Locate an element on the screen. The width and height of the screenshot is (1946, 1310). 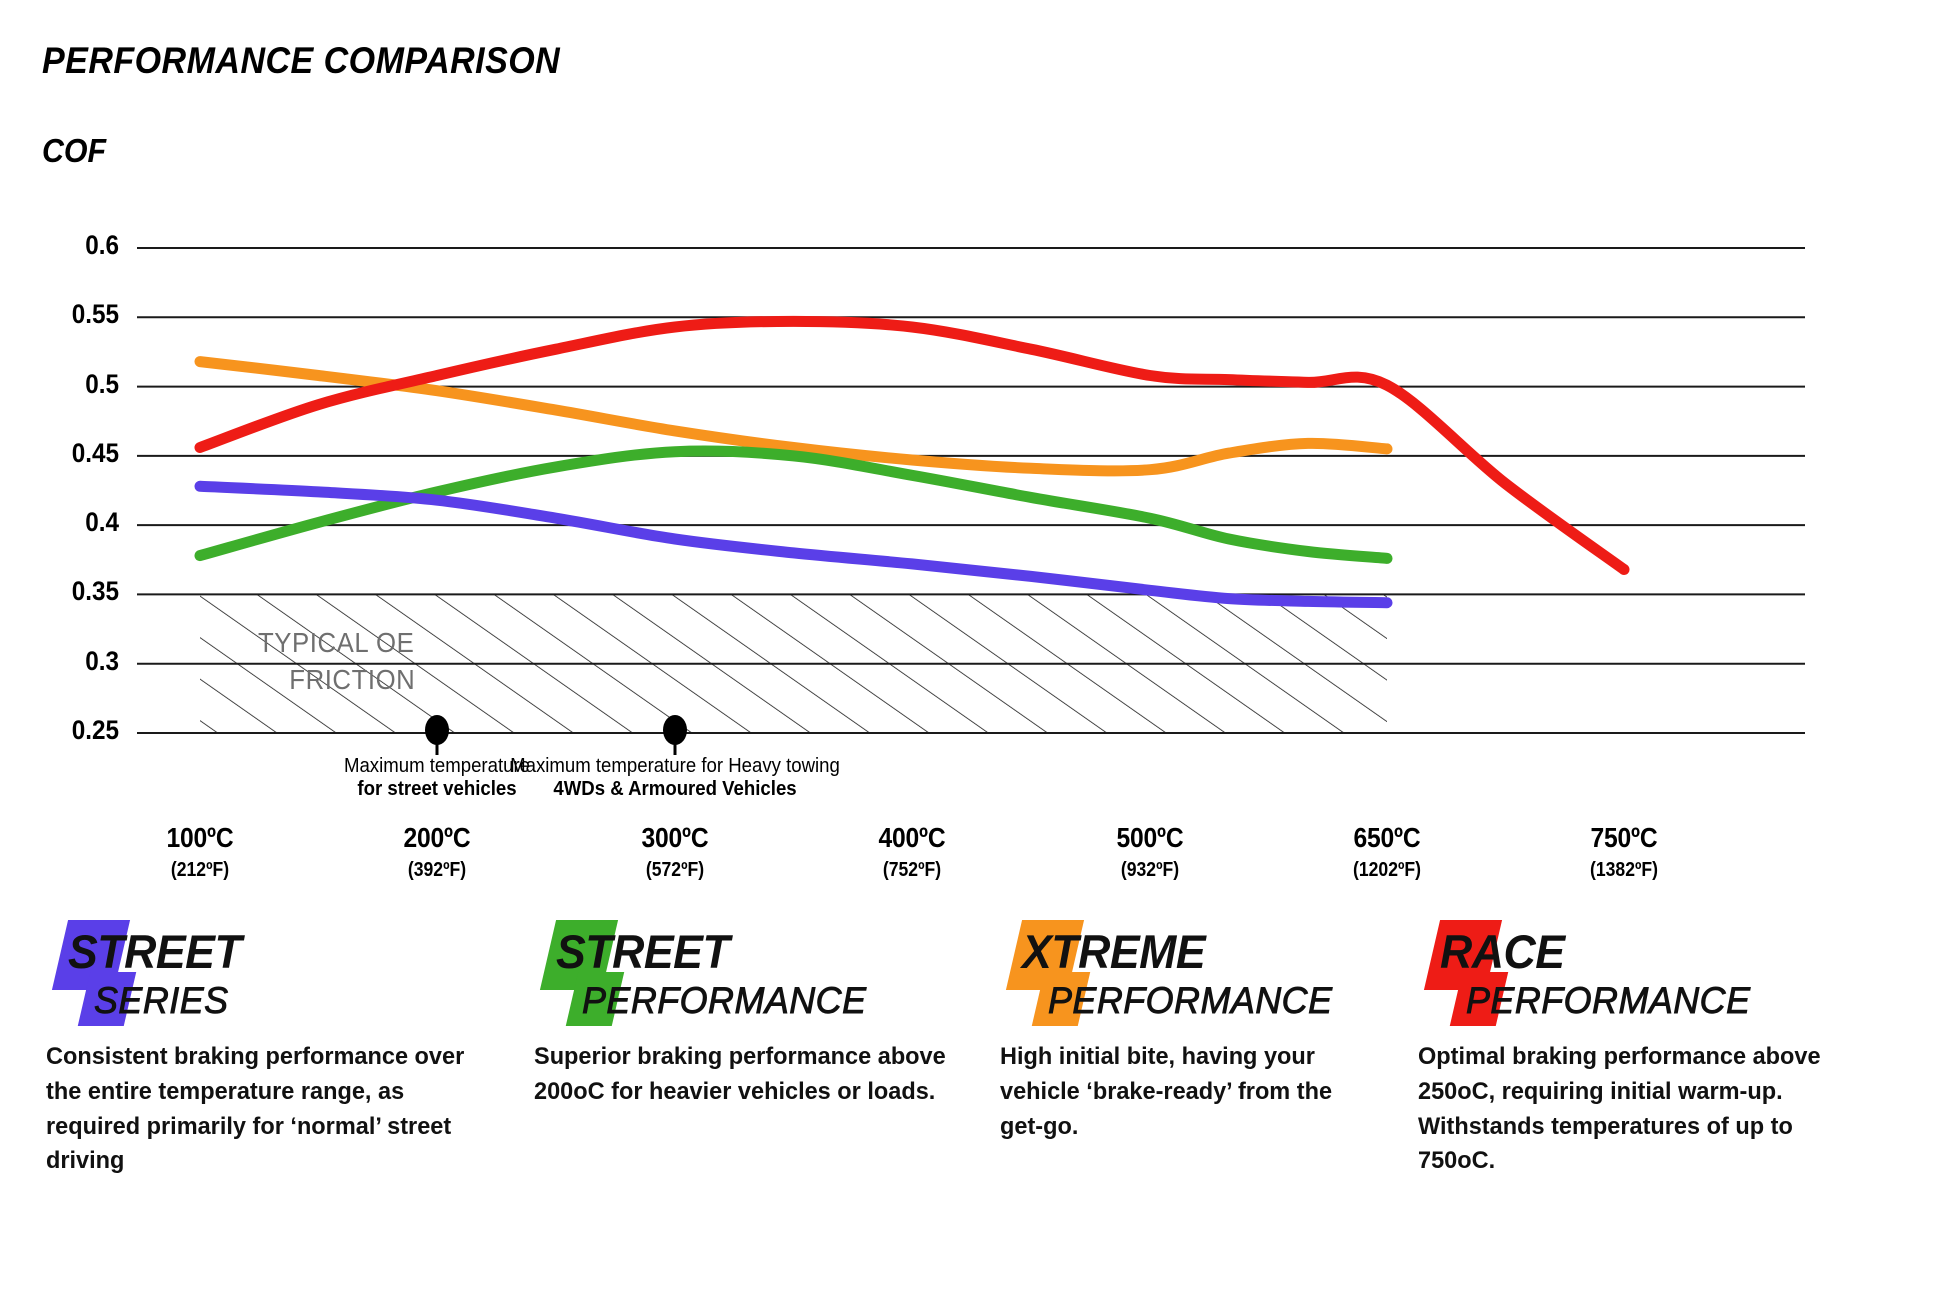
series-line-street-performance is located at coordinates (793, 504).